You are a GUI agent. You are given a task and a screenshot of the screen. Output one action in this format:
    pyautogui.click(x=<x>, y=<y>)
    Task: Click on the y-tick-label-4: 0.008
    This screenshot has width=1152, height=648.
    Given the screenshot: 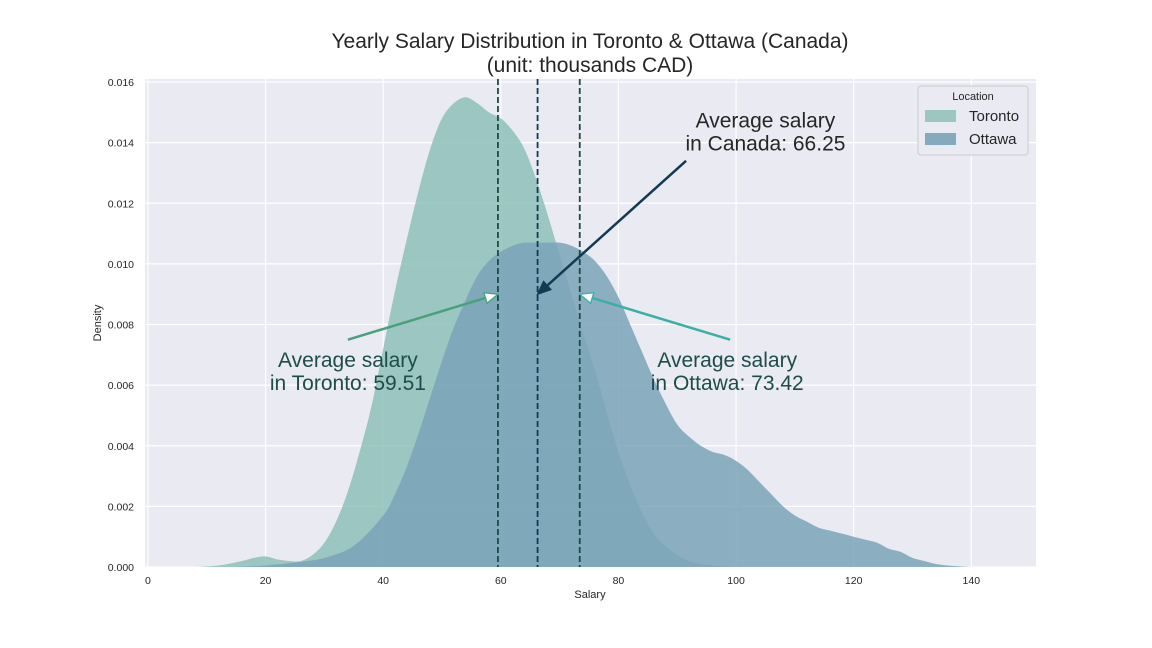 What is the action you would take?
    pyautogui.click(x=121, y=326)
    